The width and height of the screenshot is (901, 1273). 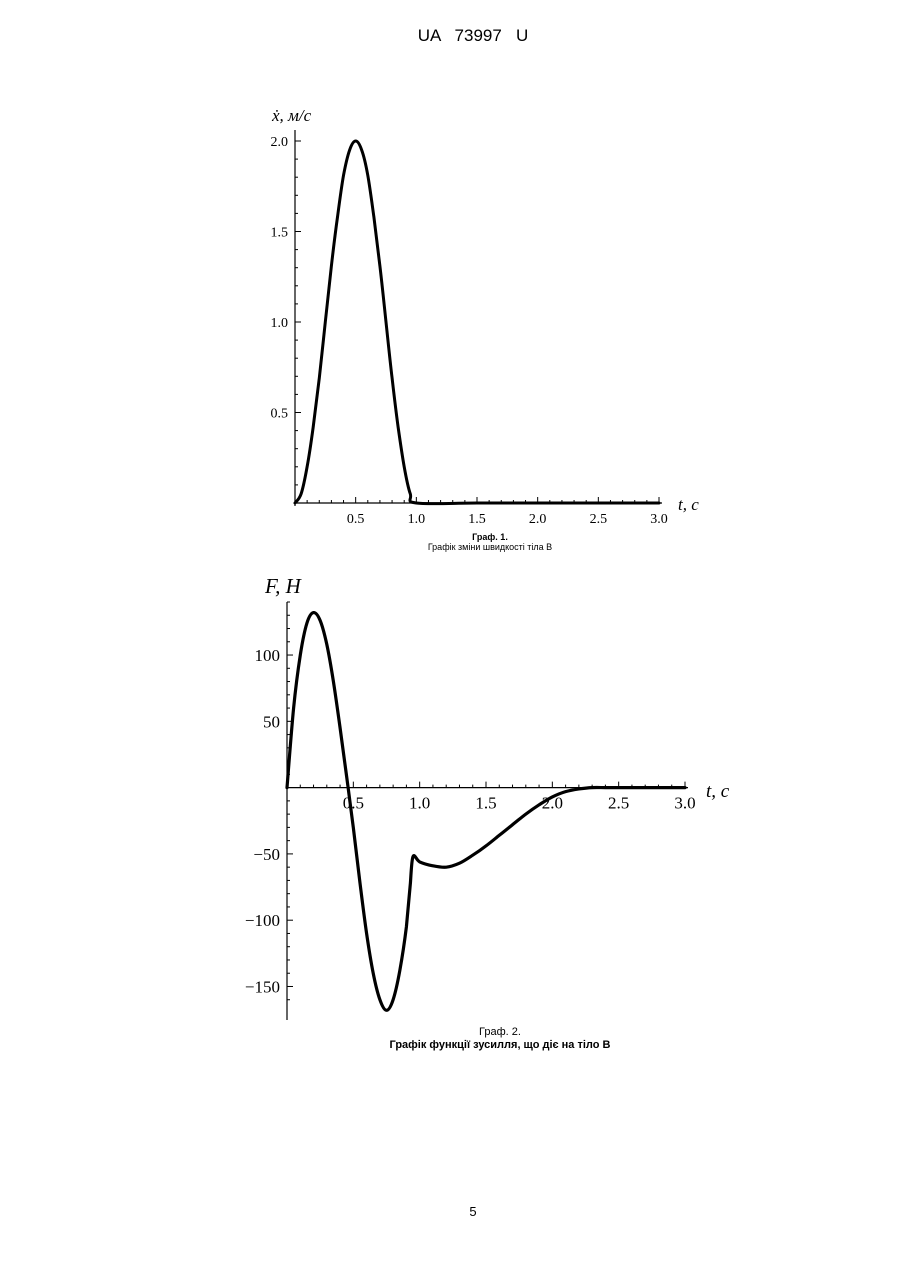 I want to click on force-x-axis-label: t, c, so click(x=718, y=791).